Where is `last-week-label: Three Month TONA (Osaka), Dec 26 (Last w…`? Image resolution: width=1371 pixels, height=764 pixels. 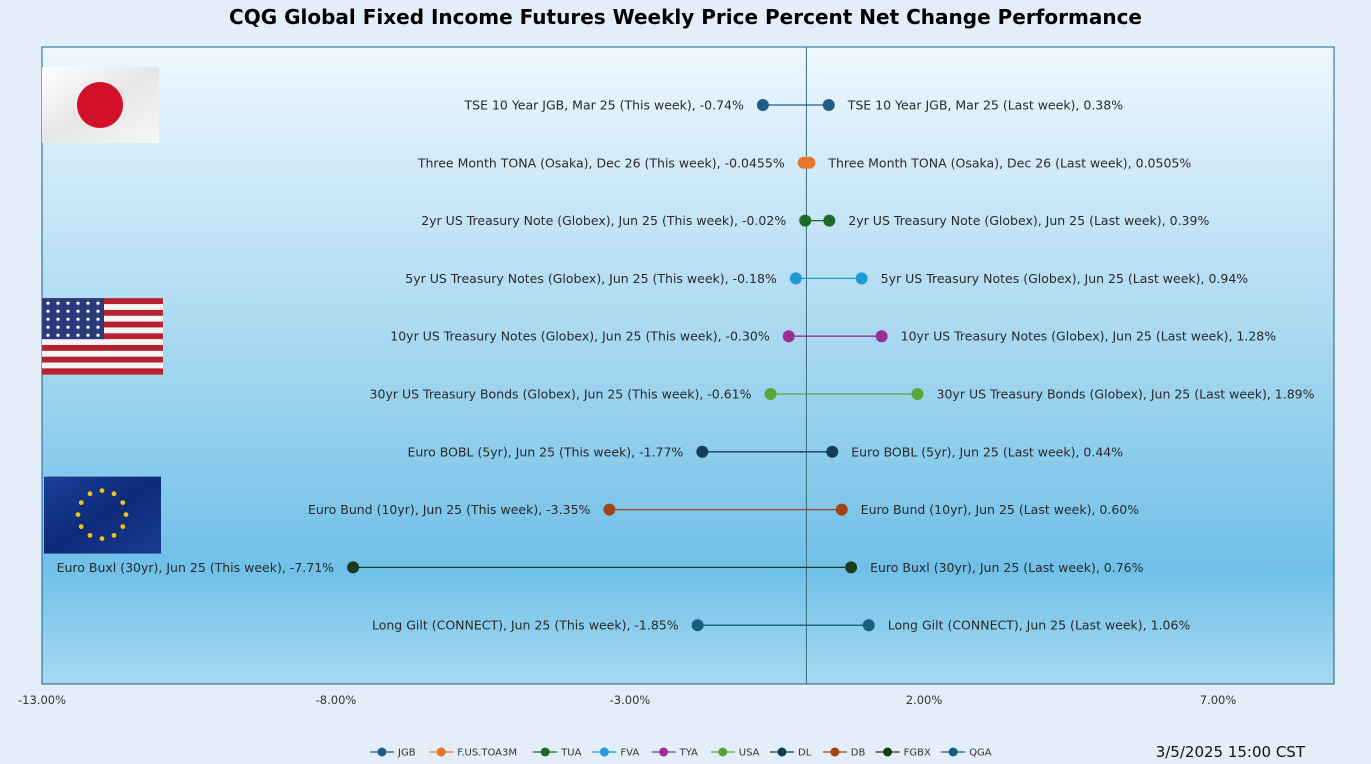 last-week-label: Three Month TONA (Osaka), Dec 26 (Last w… is located at coordinates (1009, 162).